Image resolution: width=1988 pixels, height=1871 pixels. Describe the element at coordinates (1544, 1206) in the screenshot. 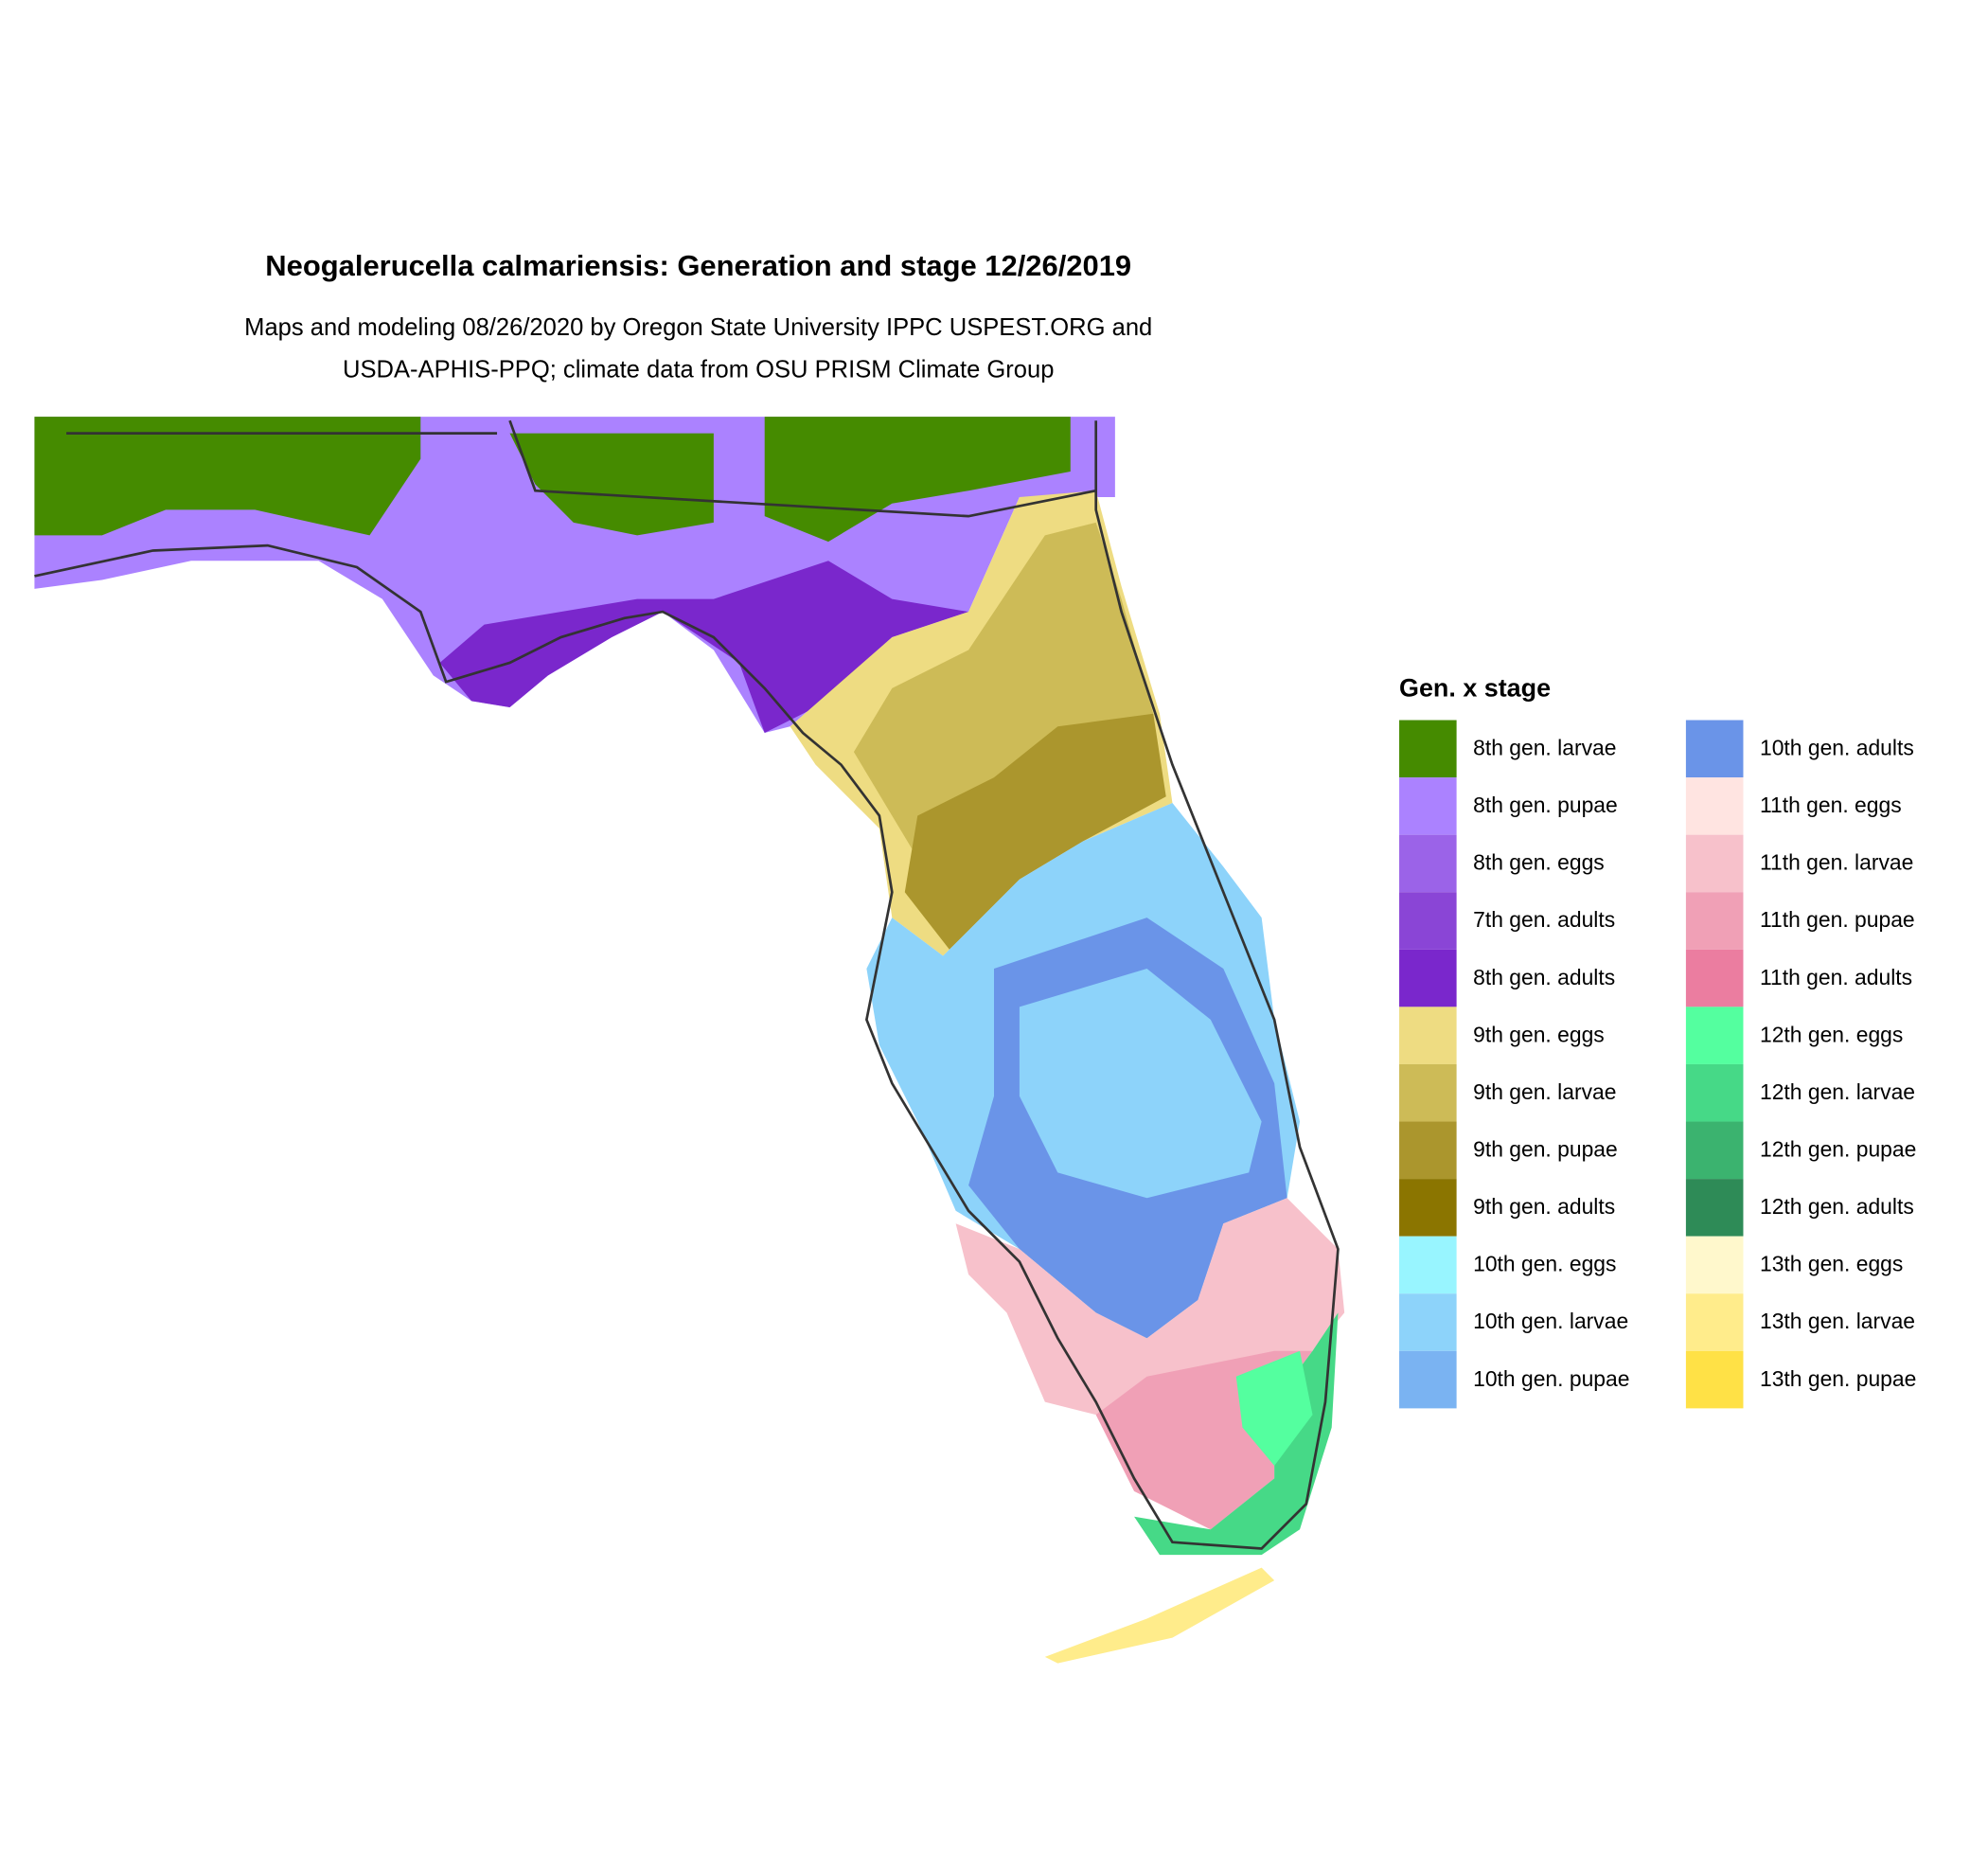

I see `legend-label: 9th gen. adults` at that location.